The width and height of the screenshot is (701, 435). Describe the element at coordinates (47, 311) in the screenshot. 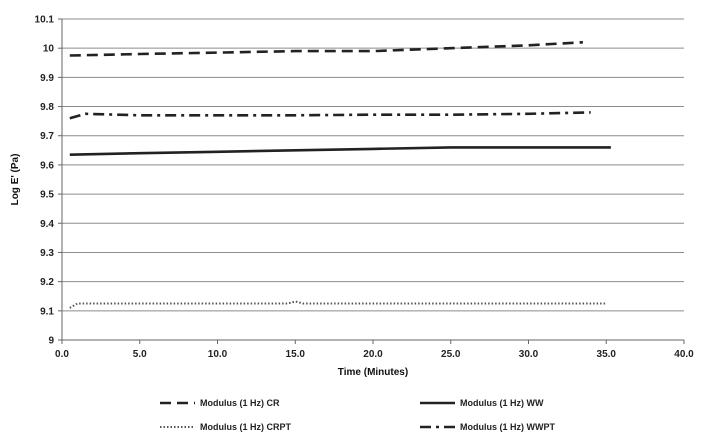

I see `y-tick-label: 9.1` at that location.